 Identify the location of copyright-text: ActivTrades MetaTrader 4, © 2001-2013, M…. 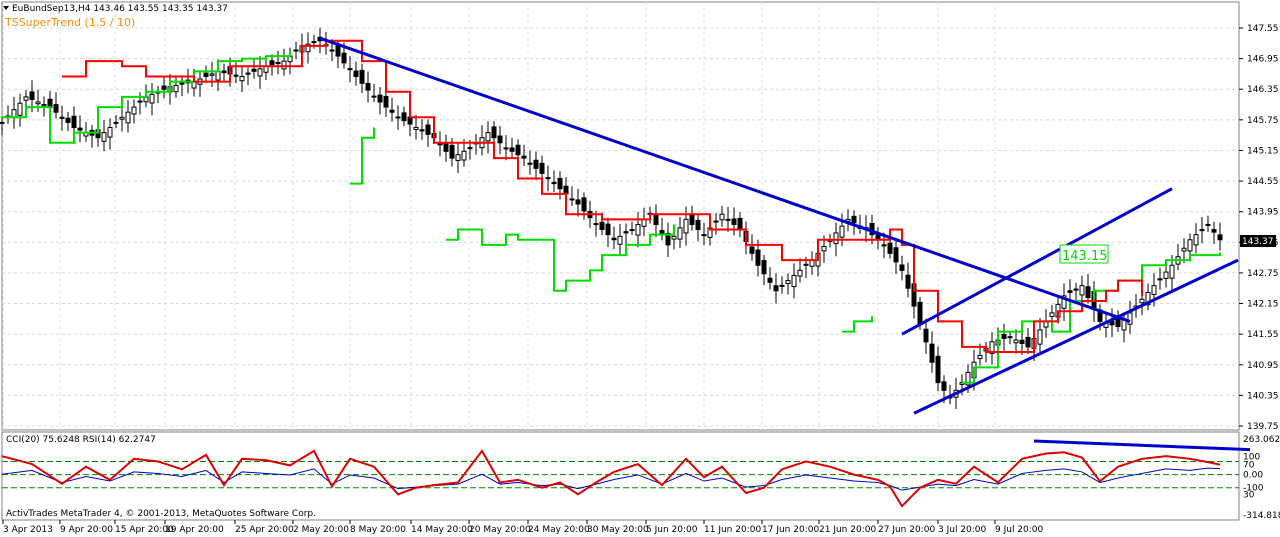
(161, 514).